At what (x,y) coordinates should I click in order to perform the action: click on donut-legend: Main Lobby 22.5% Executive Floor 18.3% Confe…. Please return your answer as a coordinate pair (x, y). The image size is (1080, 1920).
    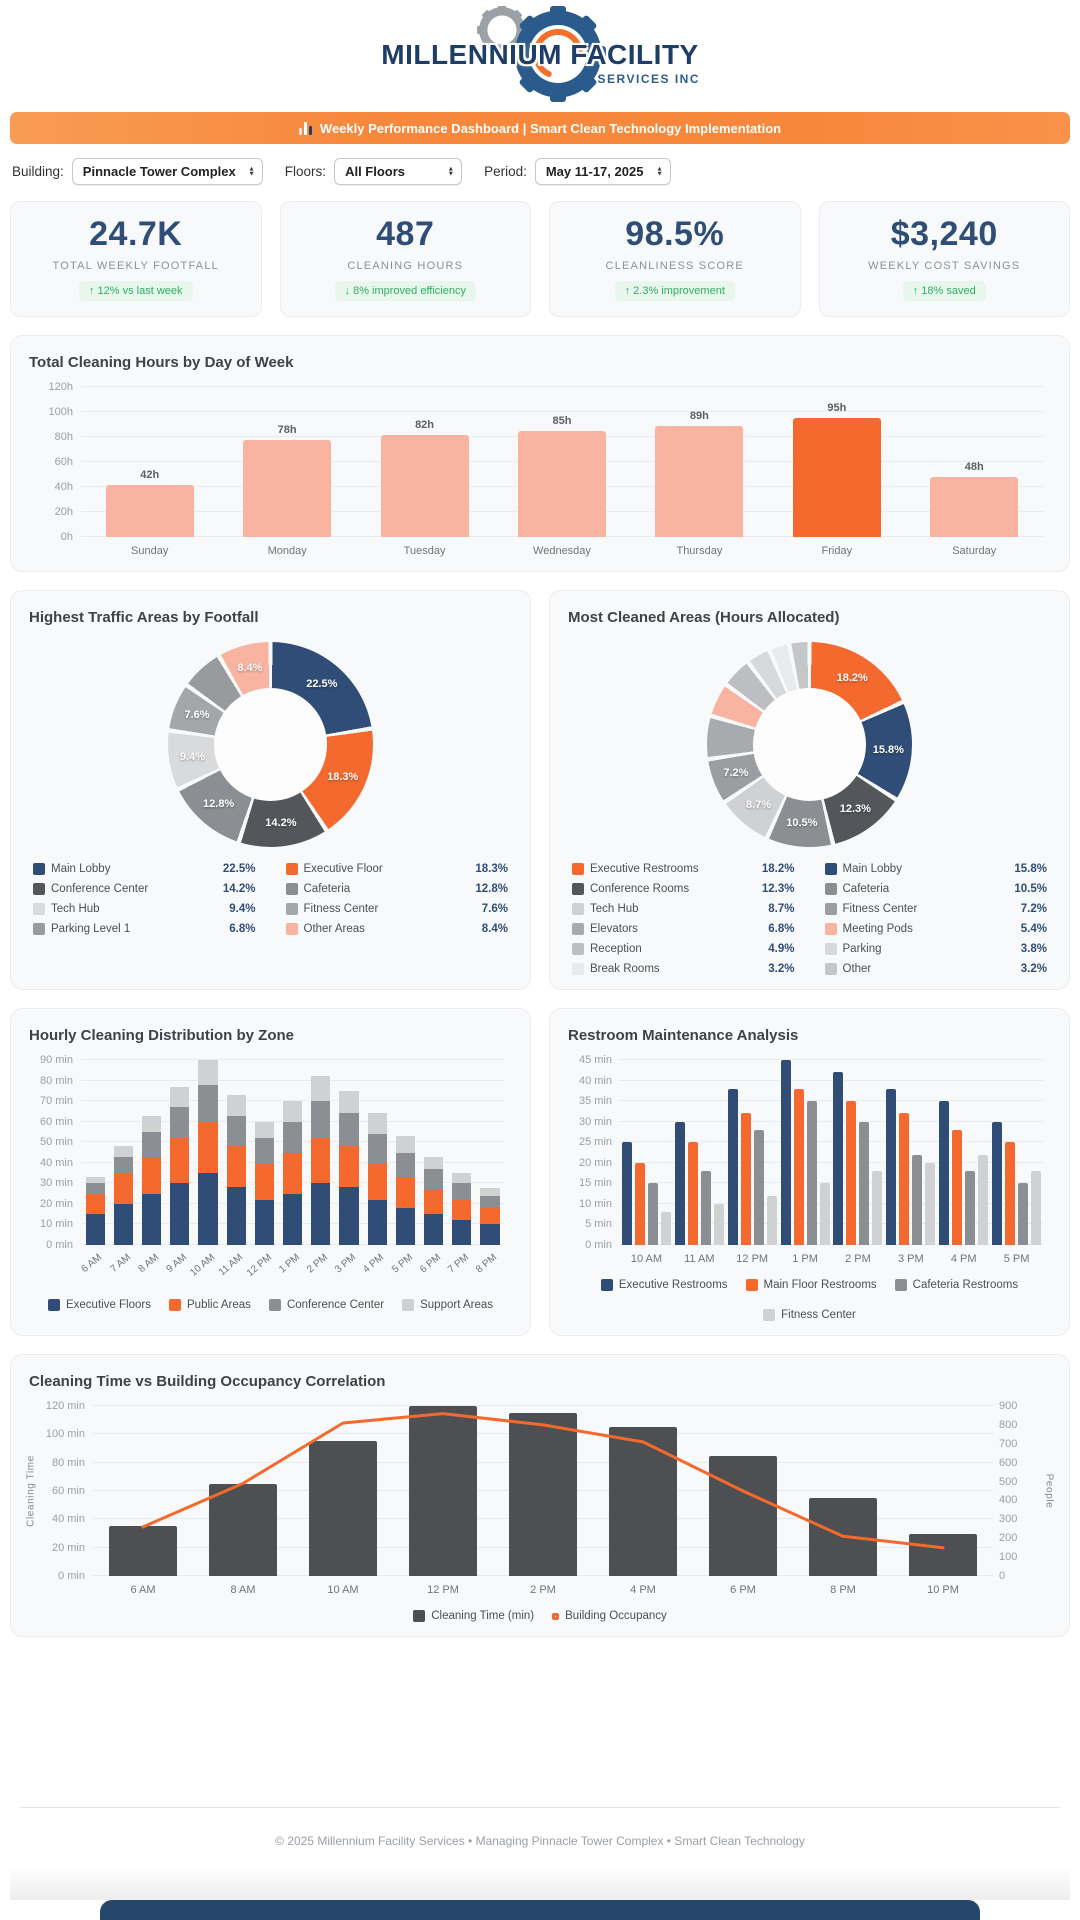
    Looking at the image, I should click on (270, 899).